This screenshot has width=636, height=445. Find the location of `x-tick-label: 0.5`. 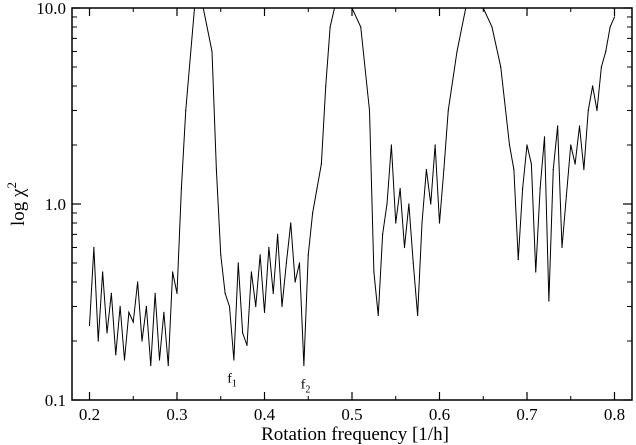

x-tick-label: 0.5 is located at coordinates (351, 414).